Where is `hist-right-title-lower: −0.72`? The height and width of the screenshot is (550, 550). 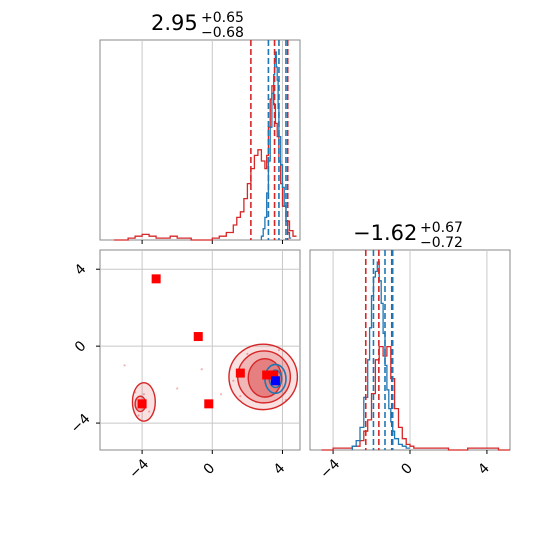 hist-right-title-lower: −0.72 is located at coordinates (441, 243).